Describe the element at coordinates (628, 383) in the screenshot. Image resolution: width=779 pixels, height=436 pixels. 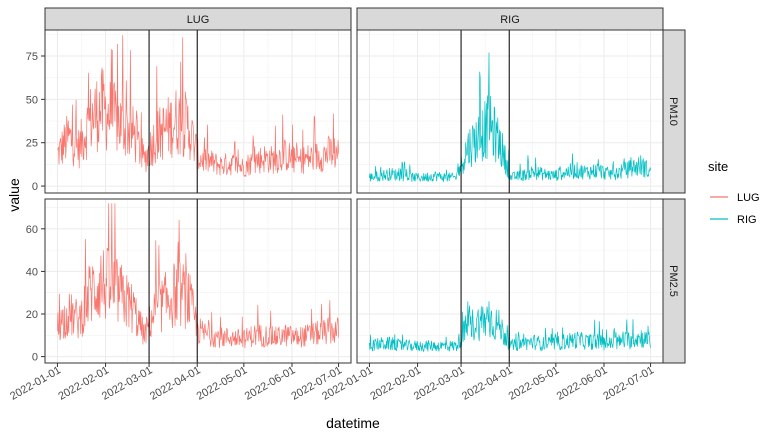
I see `x-tick-label: 2022-07-01` at that location.